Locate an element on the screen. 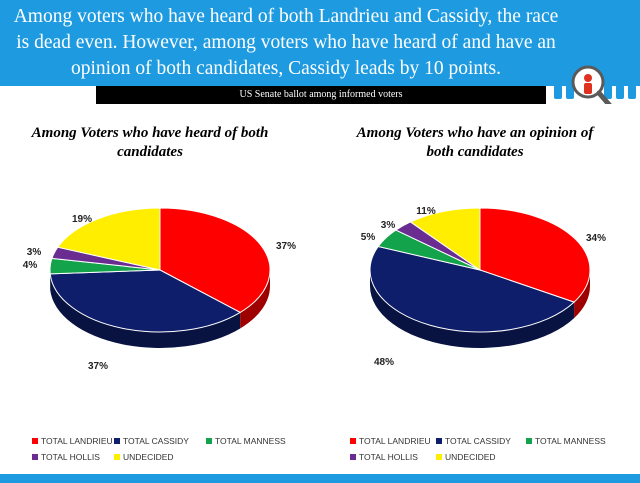  pie2-slice-total-cassidy is located at coordinates (472, 289).